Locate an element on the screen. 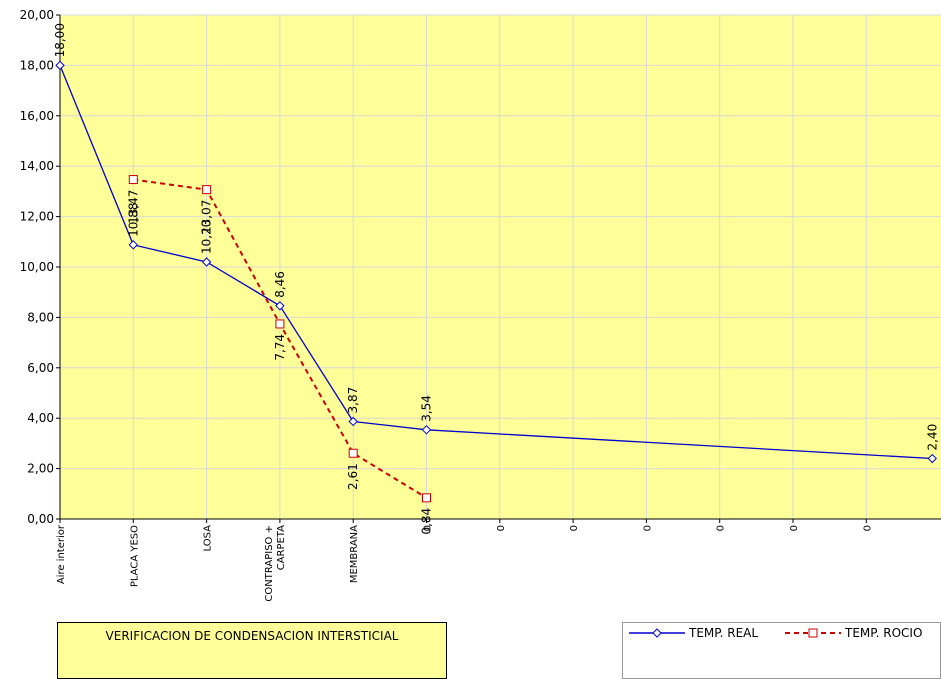 The image size is (941, 679). x-tick-label-text: LOSA is located at coordinates (208, 538).